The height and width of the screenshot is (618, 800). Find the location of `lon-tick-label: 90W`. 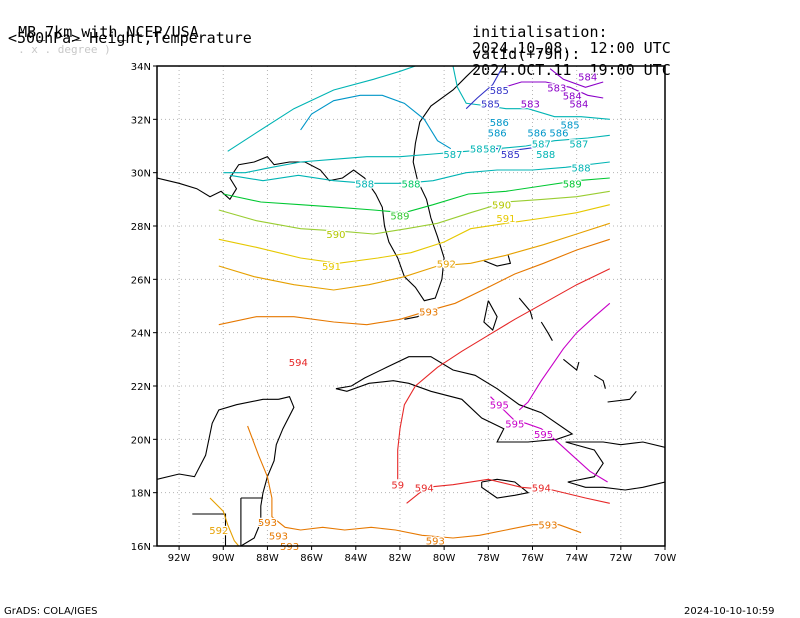

lon-tick-label: 90W is located at coordinates (223, 558).